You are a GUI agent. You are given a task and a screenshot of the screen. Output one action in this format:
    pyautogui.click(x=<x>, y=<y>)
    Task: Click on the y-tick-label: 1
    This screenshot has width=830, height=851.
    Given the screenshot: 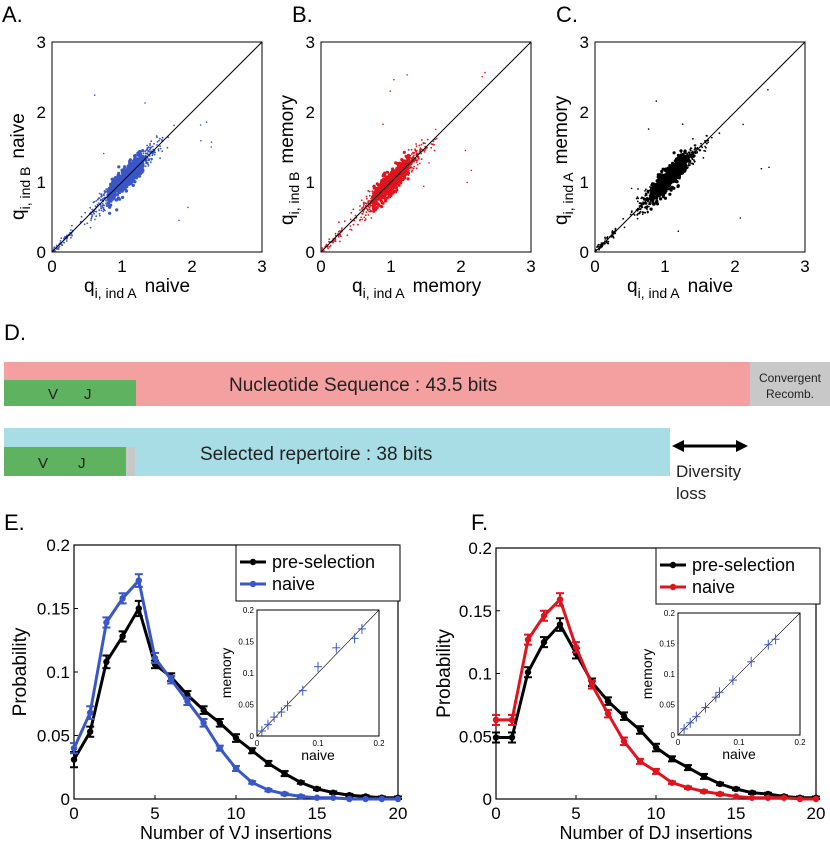 What is the action you would take?
    pyautogui.click(x=41, y=182)
    